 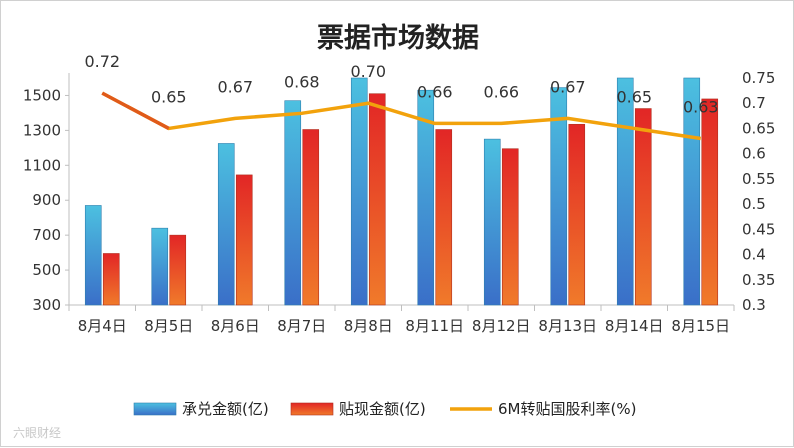 I want to click on x-tick-label: 8月11日, so click(x=434, y=326).